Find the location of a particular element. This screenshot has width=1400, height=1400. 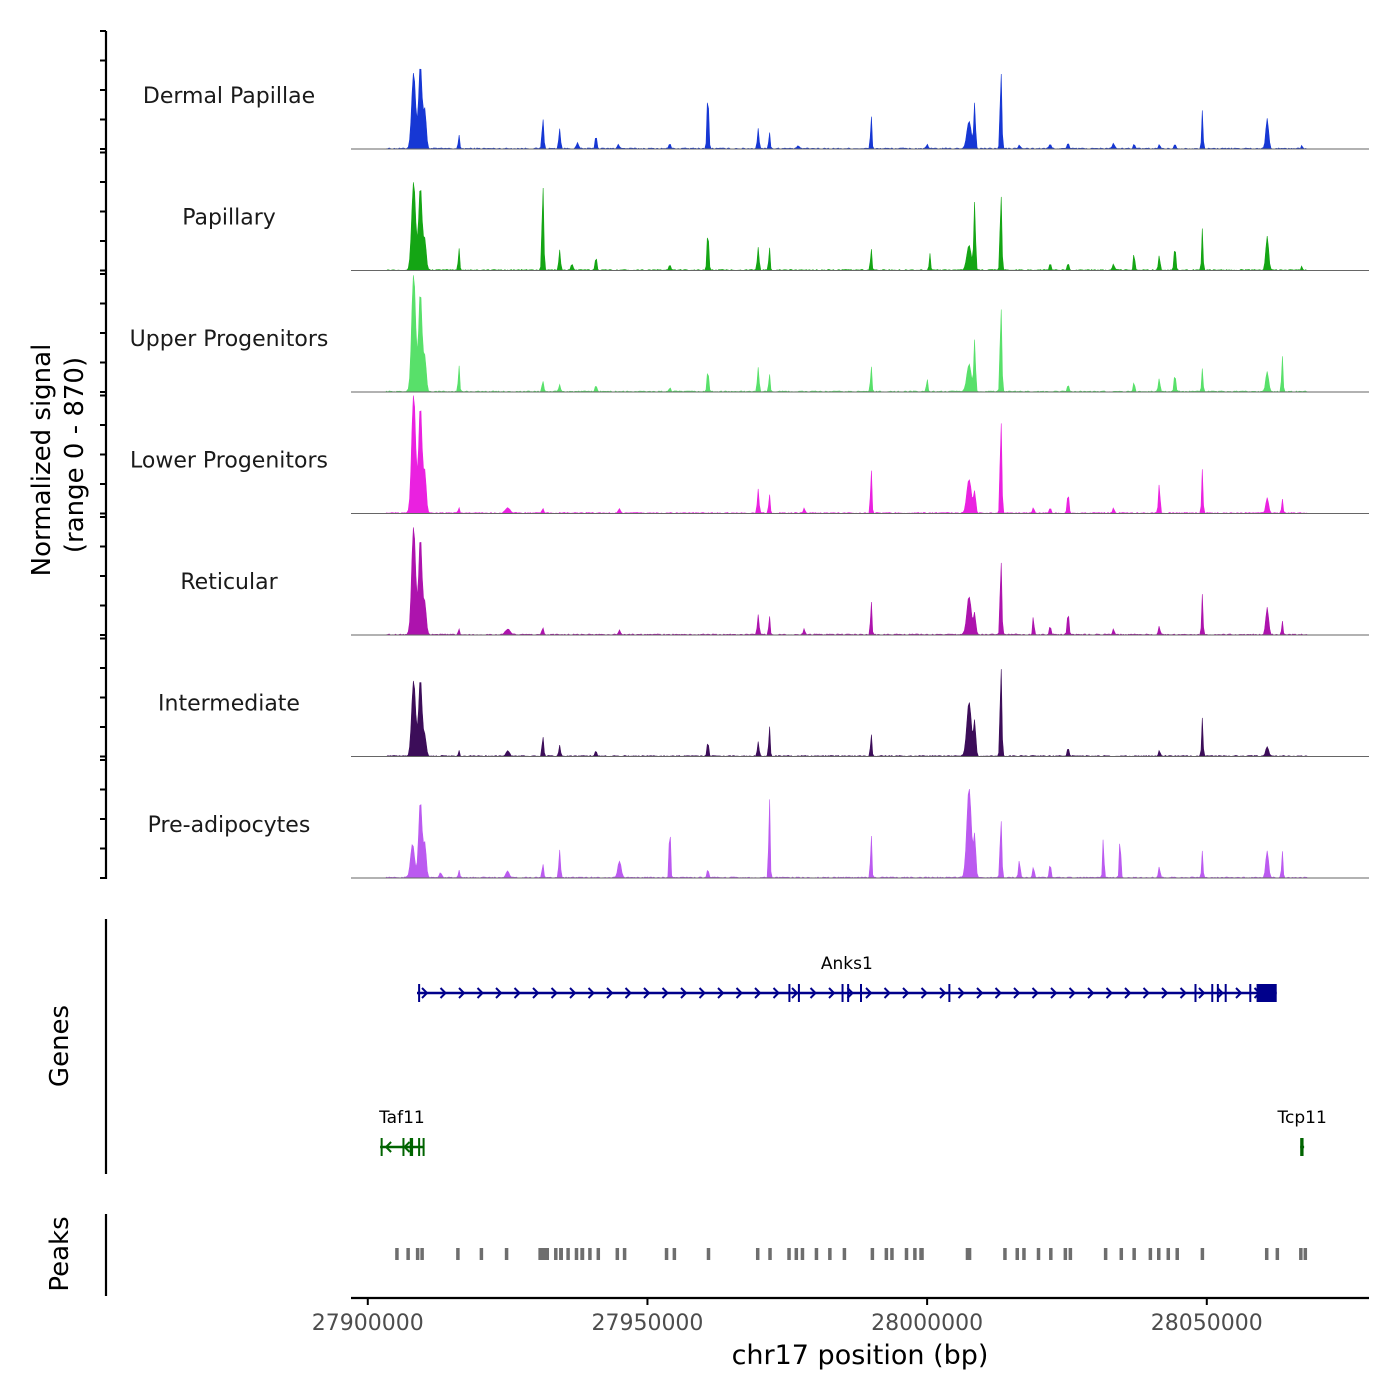

track-label: Lower Progenitors is located at coordinates (229, 461).